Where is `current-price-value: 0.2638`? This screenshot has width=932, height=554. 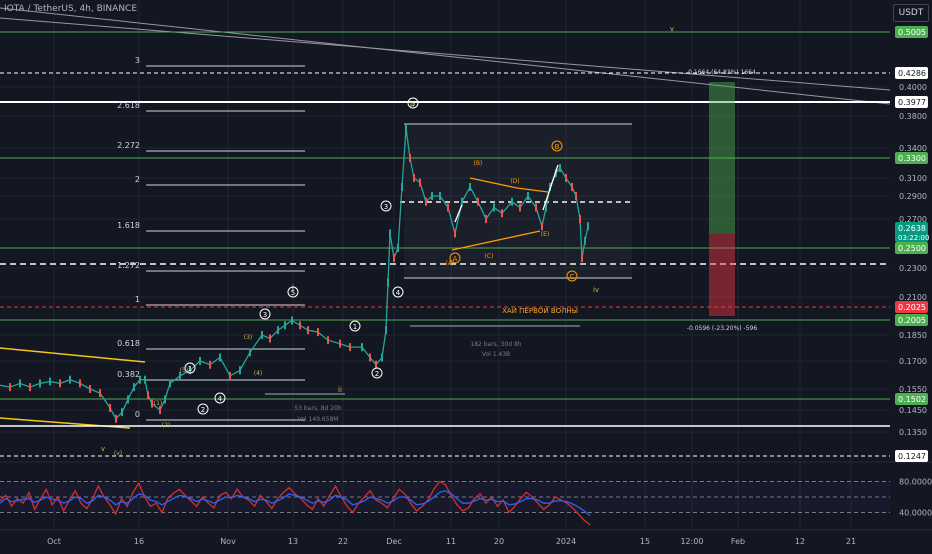 current-price-value: 0.2638 is located at coordinates (912, 228).